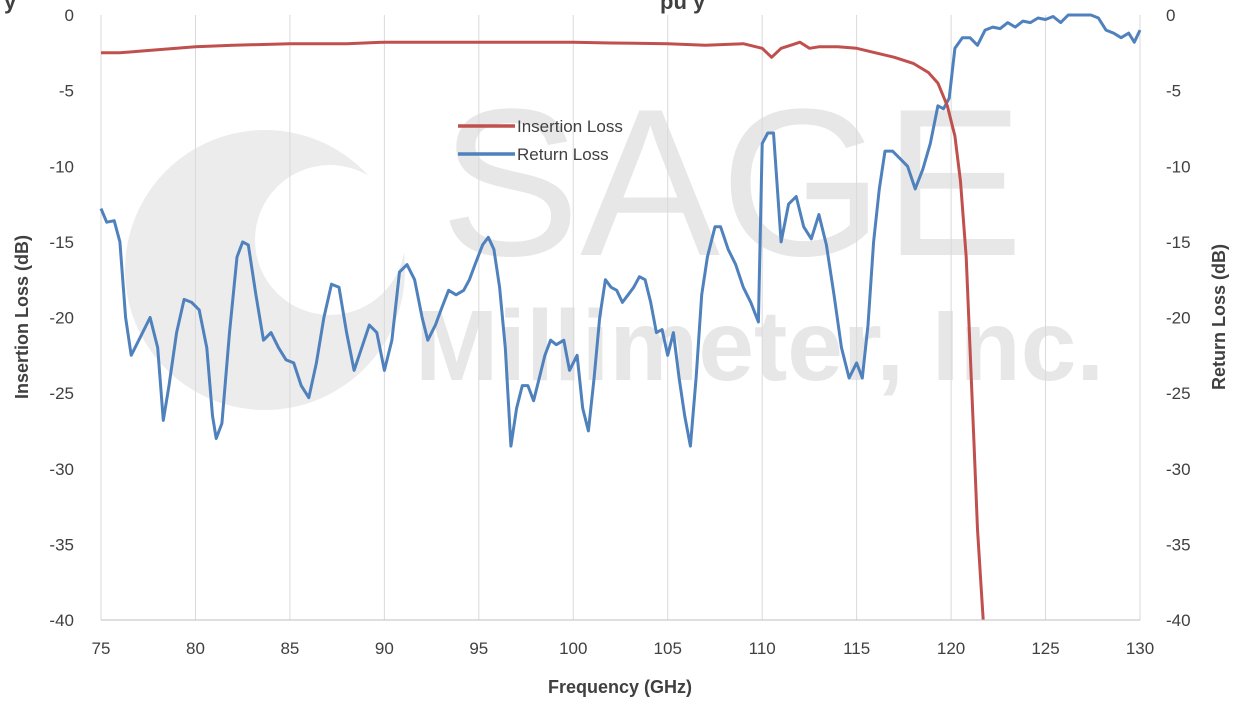  I want to click on y-tick-label-right: -40, so click(1178, 620).